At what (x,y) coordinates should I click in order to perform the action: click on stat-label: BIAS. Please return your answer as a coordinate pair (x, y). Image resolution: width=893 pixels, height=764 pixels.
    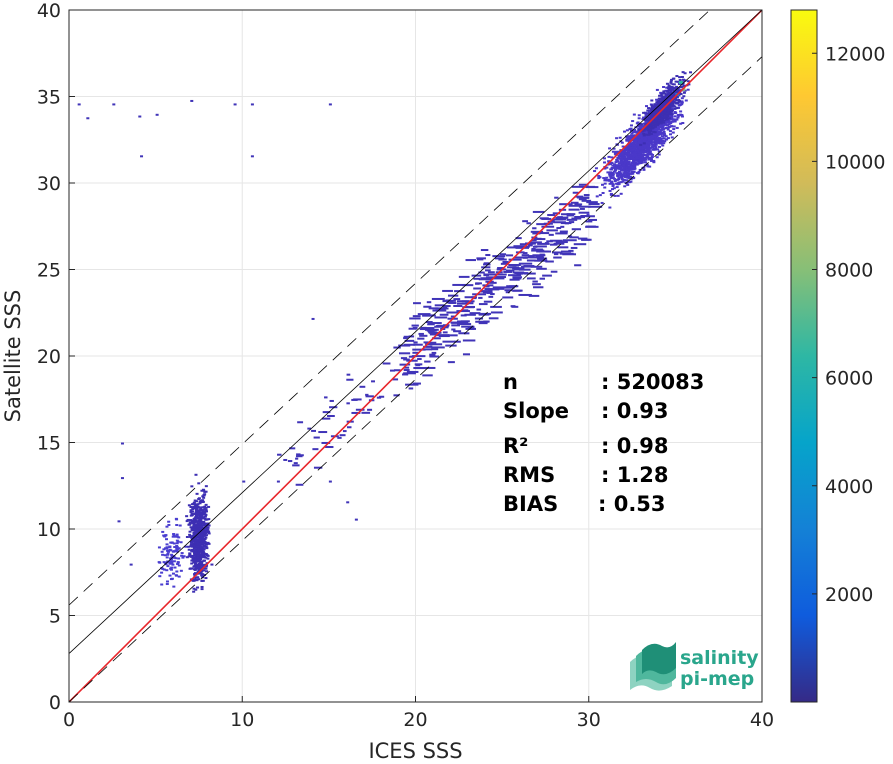
    Looking at the image, I should click on (530, 504).